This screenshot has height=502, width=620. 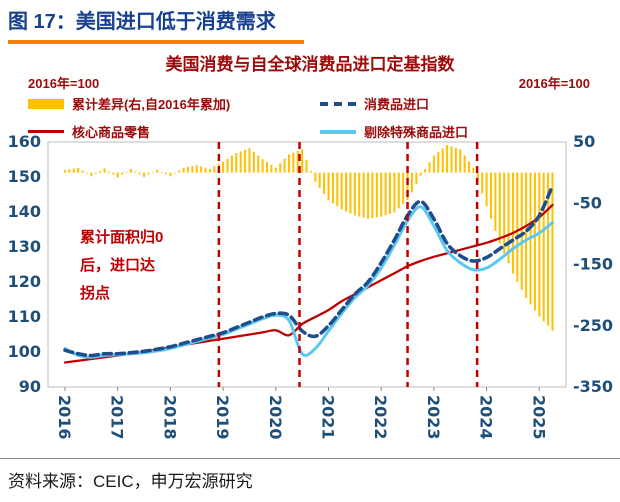 I want to click on svg-text: 90, so click(x=30, y=386).